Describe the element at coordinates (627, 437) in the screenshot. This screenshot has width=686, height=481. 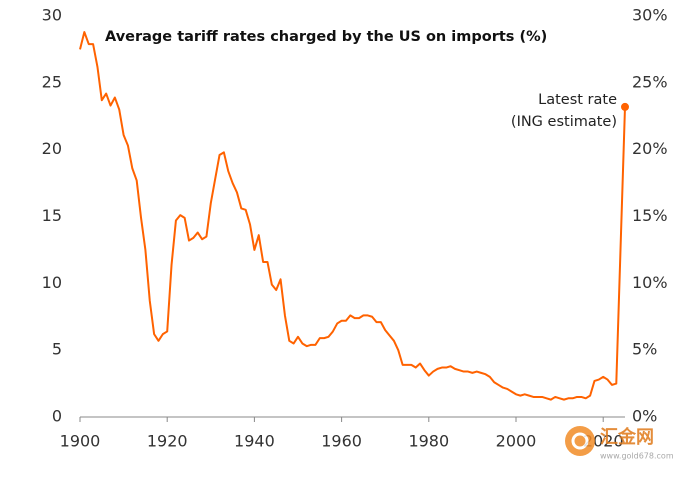
I see `watermark-name: 汇金网` at that location.